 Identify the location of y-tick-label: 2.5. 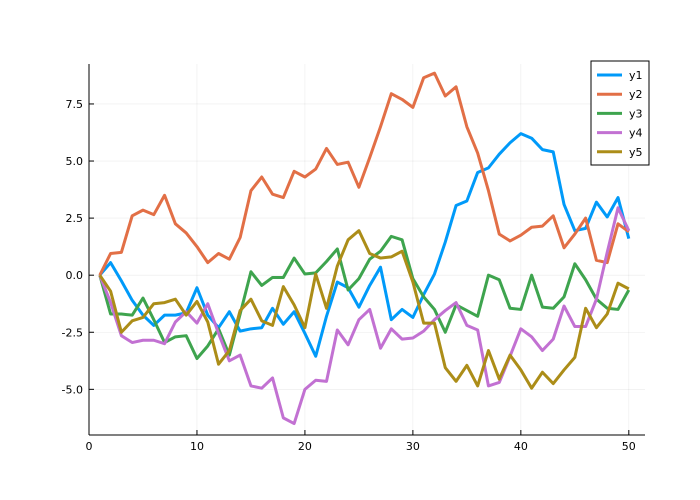
(75, 218).